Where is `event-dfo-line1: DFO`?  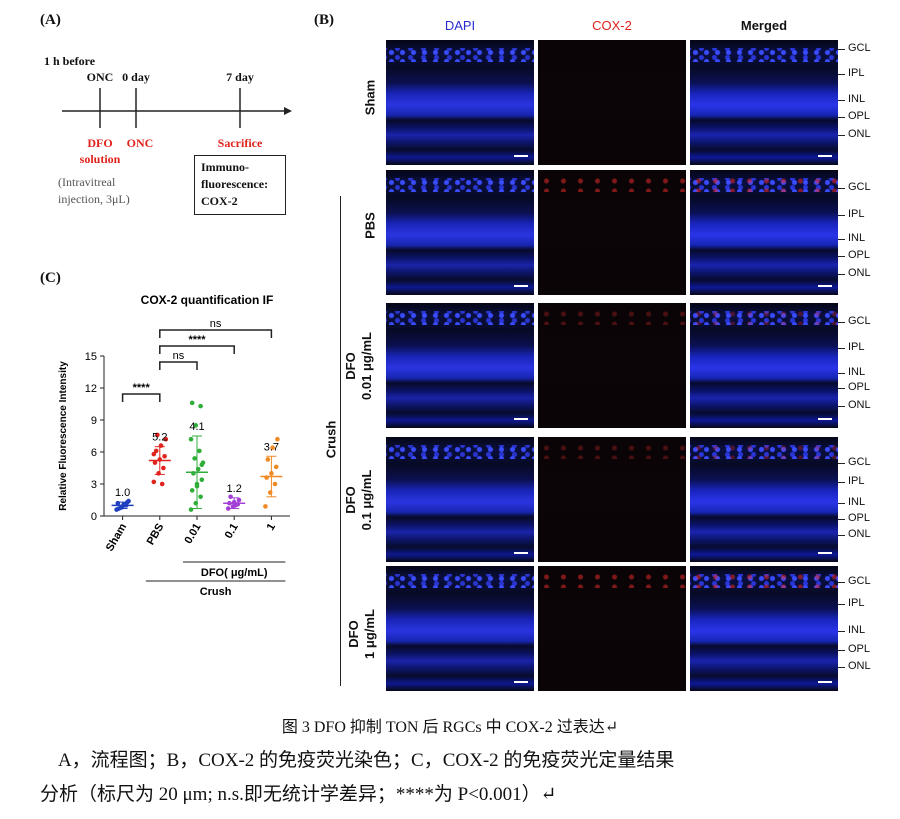 event-dfo-line1: DFO is located at coordinates (100, 143).